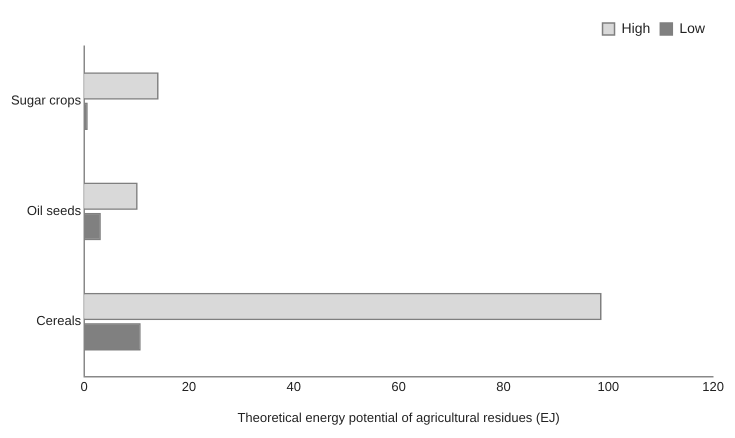 Image resolution: width=735 pixels, height=438 pixels. I want to click on legend-label: Low, so click(692, 28).